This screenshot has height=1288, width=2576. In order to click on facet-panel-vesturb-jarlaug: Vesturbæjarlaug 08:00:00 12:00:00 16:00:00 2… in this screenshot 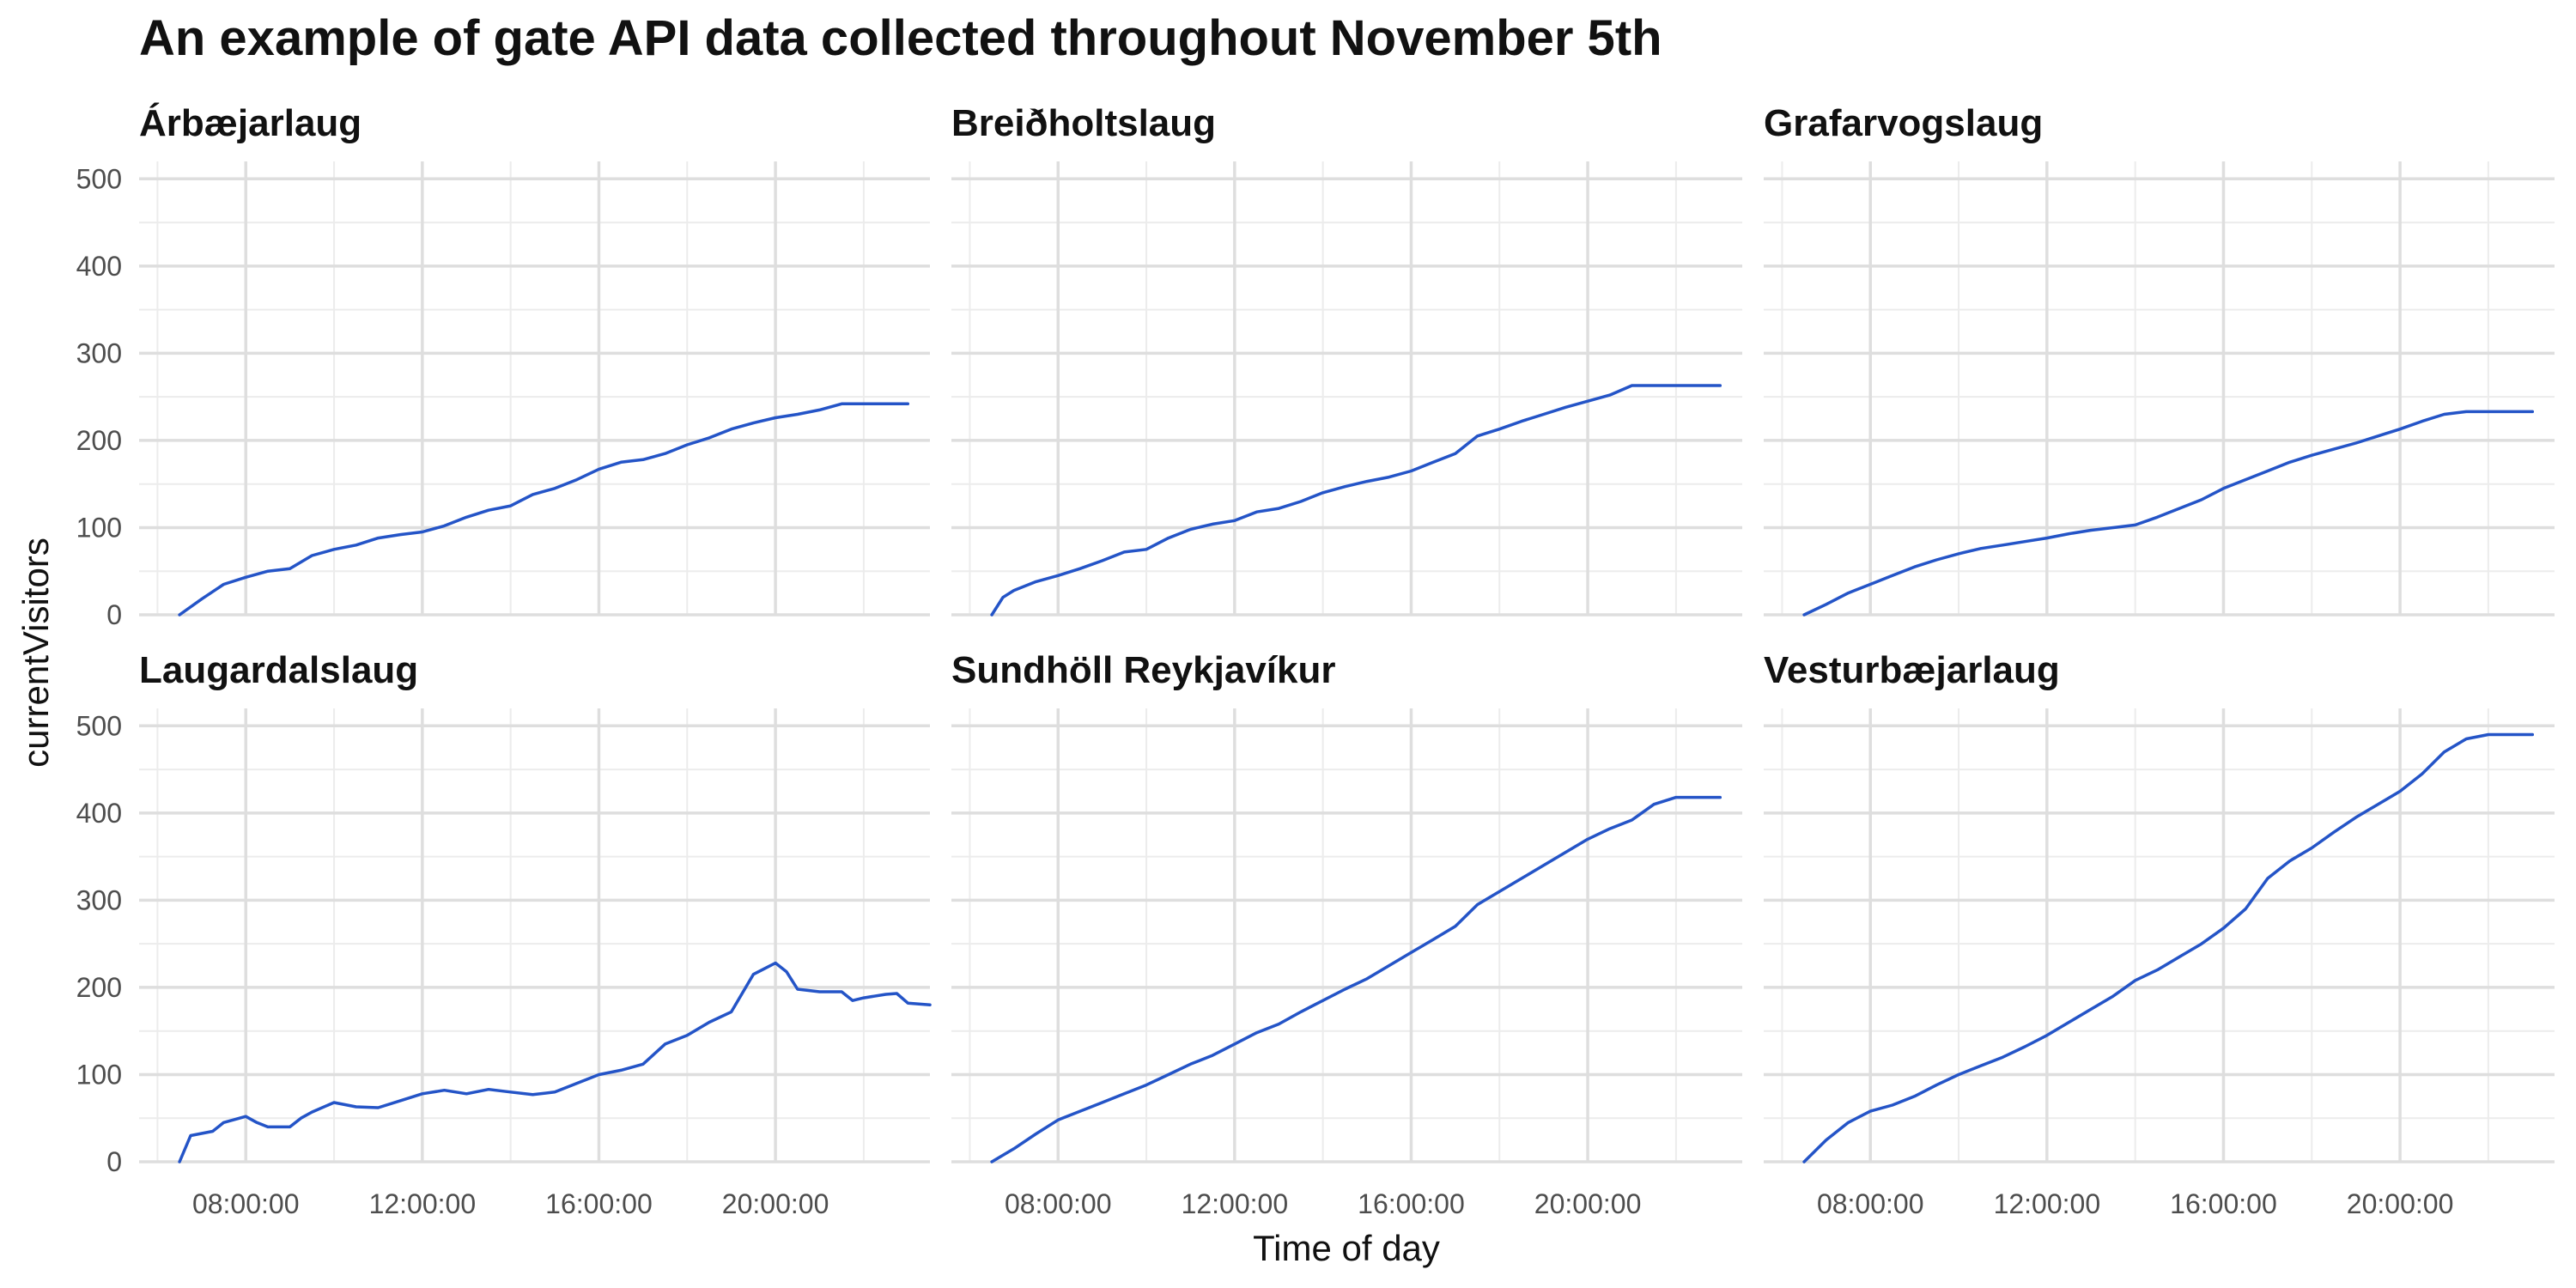, I will do `click(2159, 934)`.